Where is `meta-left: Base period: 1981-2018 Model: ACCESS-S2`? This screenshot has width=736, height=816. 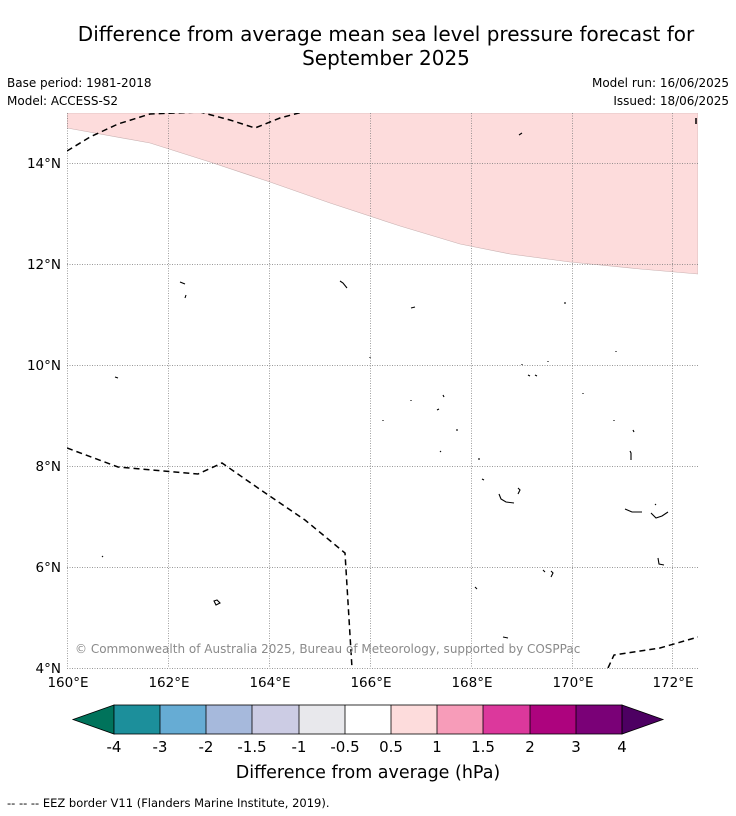
meta-left: Base period: 1981-2018 Model: ACCESS-S2 is located at coordinates (79, 92).